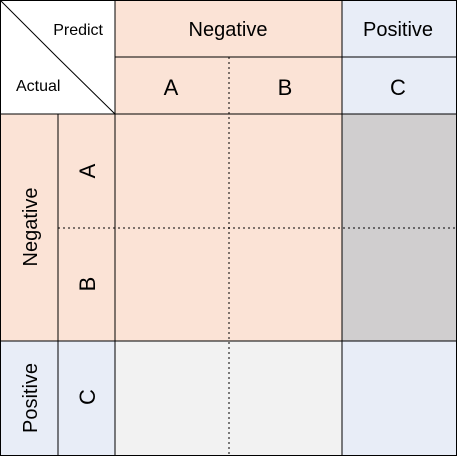 Image resolution: width=457 pixels, height=461 pixels. I want to click on row-class-a-cell, so click(86, 171).